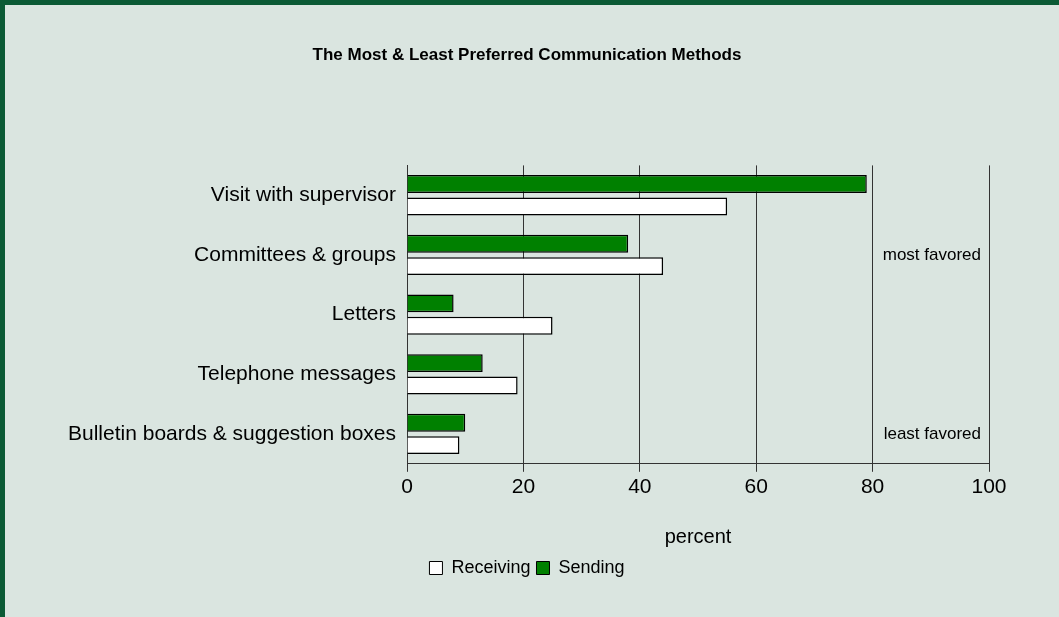  Describe the element at coordinates (303, 194) in the screenshot. I see `y-tick-label: Visit with supervisor` at that location.